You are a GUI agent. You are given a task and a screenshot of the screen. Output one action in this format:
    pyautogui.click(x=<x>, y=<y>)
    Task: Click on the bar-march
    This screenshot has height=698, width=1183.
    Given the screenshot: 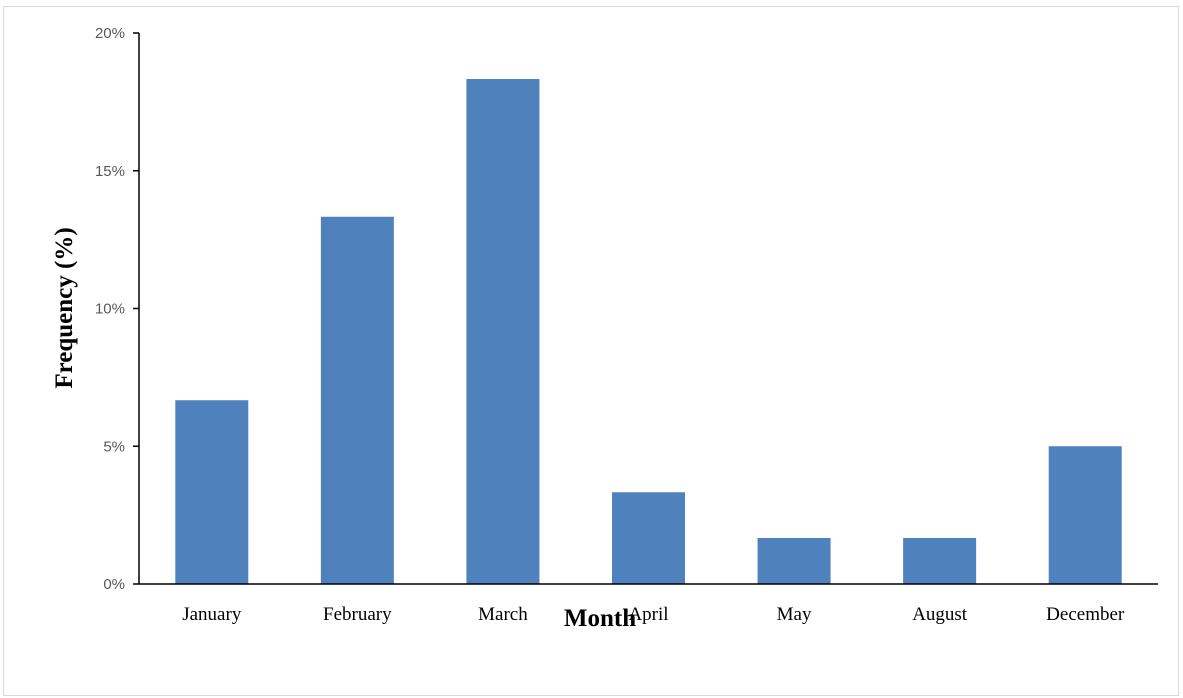 What is the action you would take?
    pyautogui.click(x=503, y=332)
    